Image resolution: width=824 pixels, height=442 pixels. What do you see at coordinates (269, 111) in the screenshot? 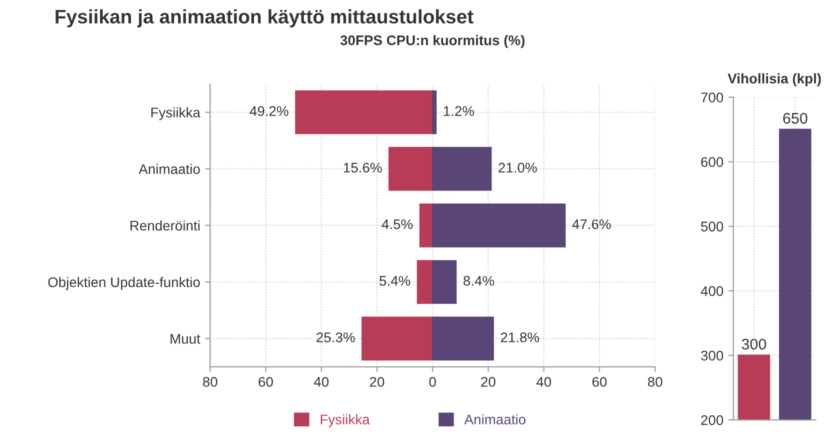
I see `data-label: 49.2%` at bounding box center [269, 111].